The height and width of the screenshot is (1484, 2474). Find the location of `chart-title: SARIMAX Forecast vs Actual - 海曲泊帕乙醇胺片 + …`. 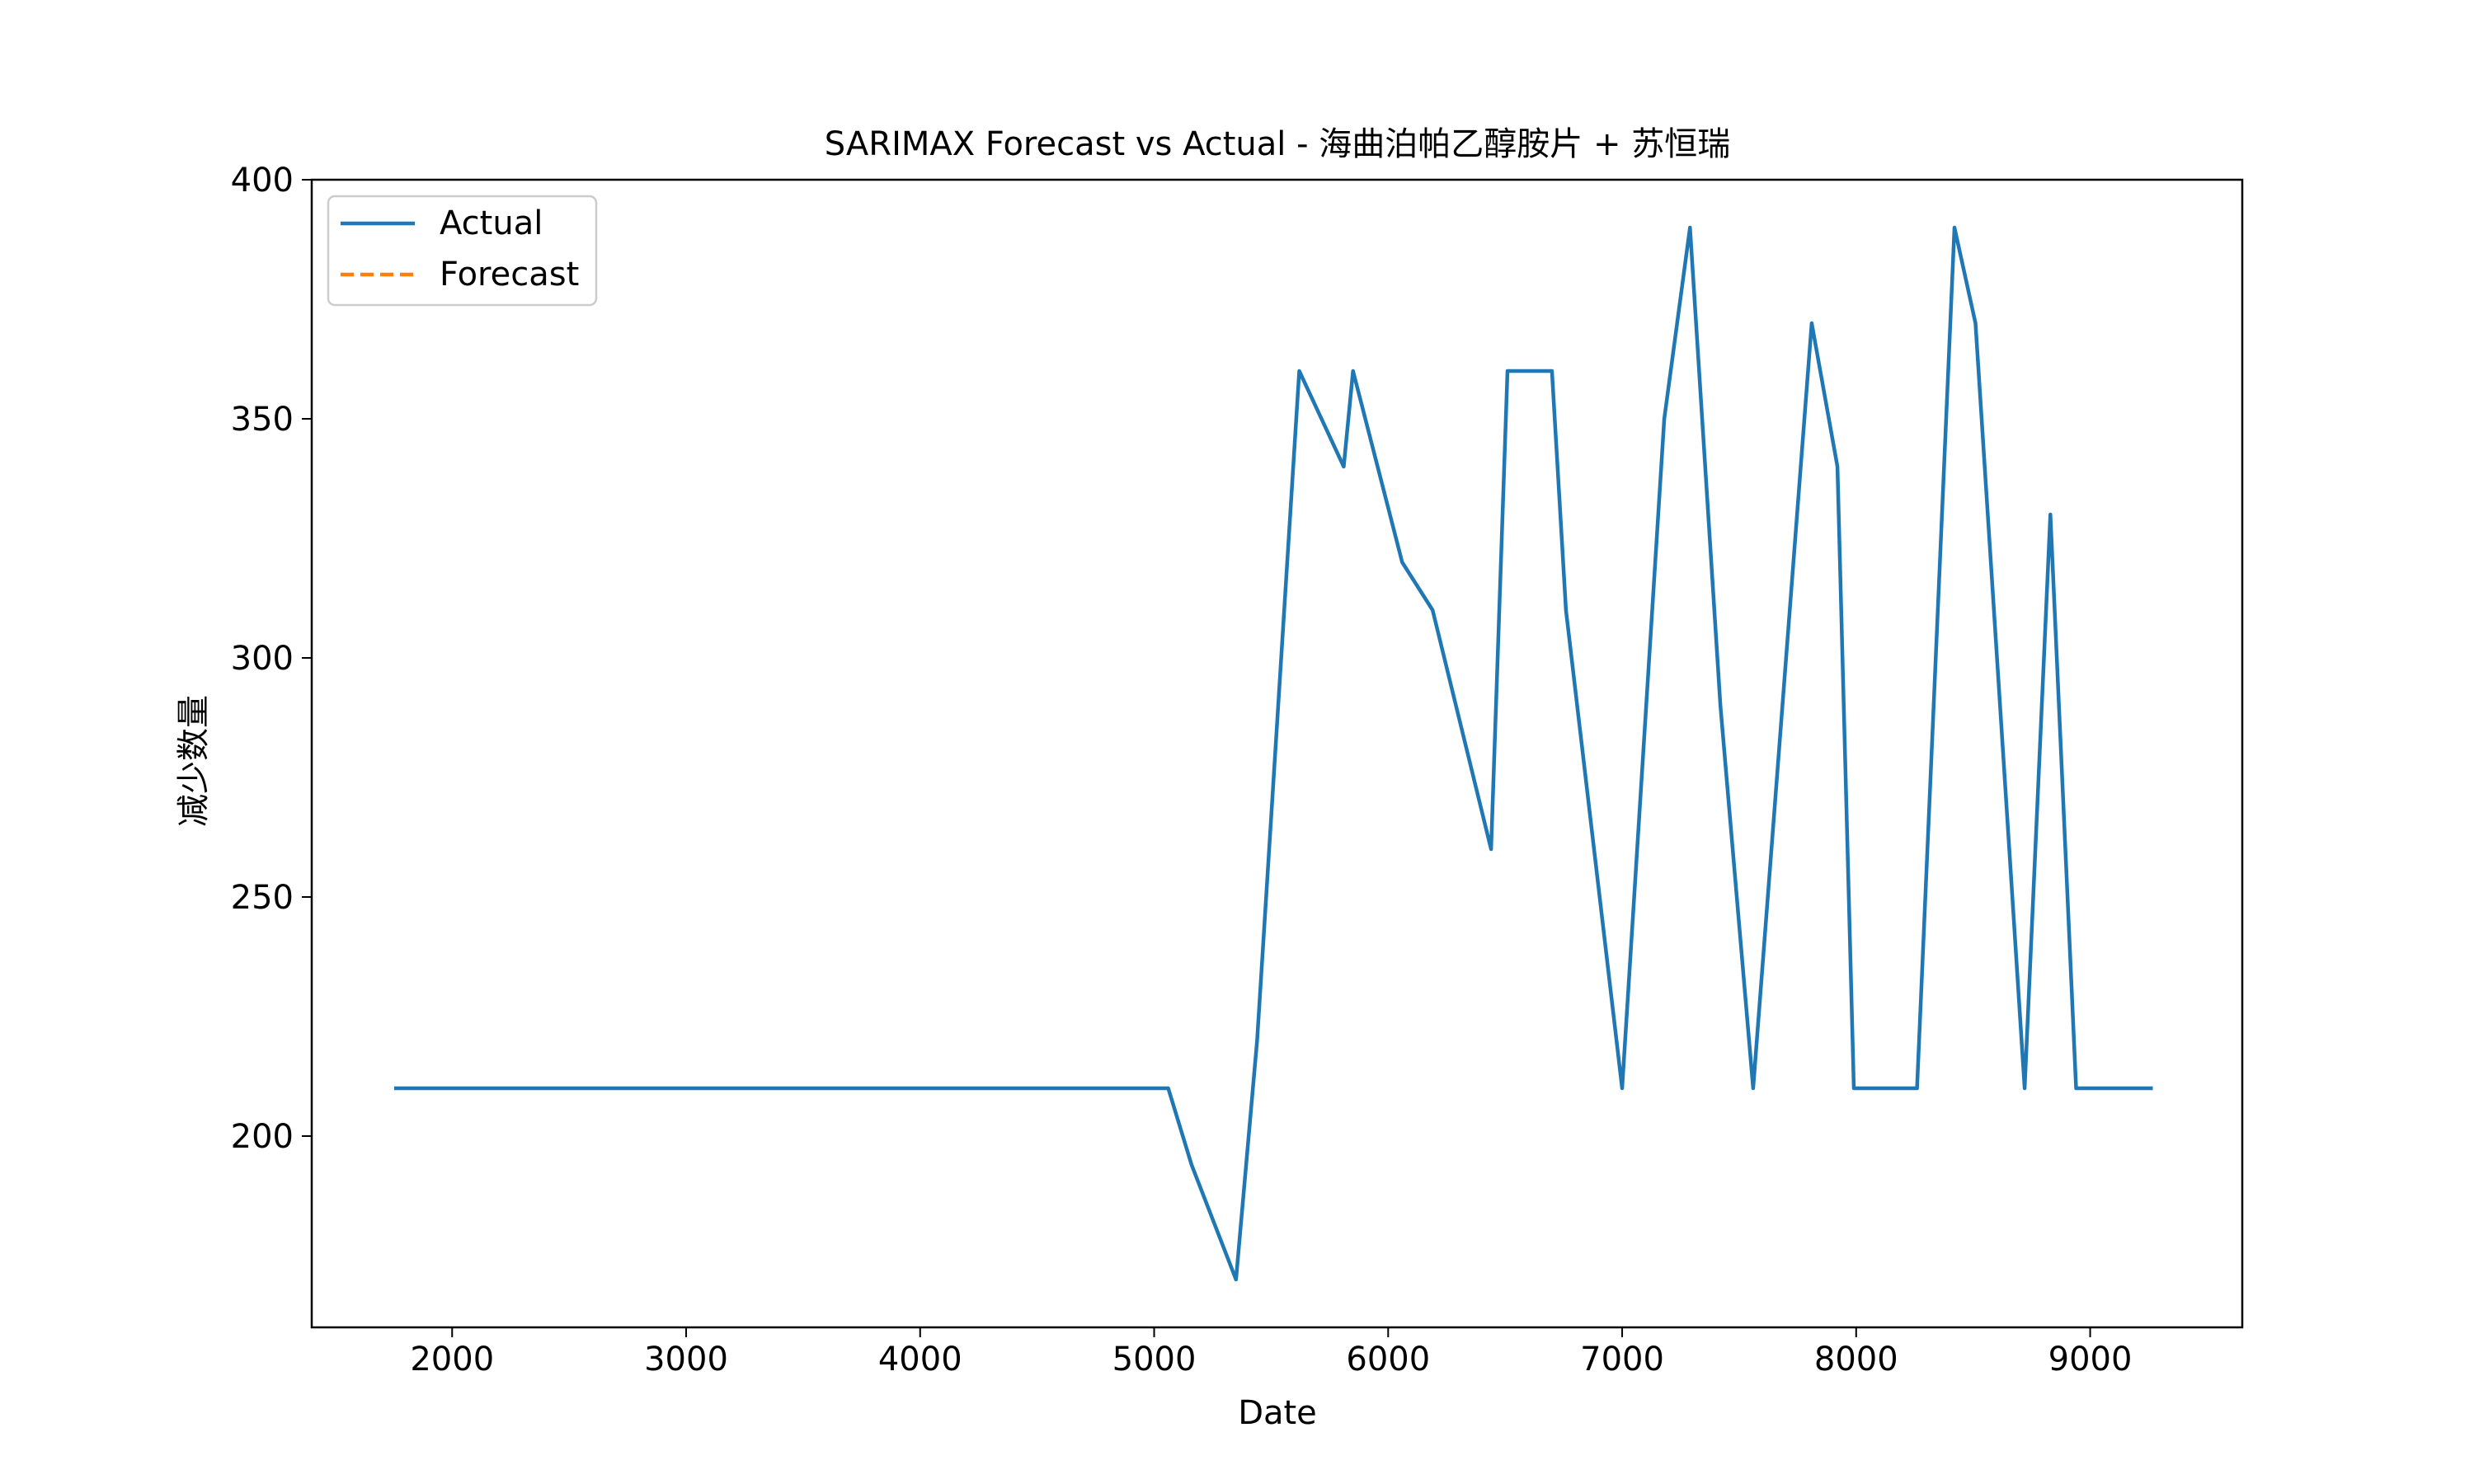

chart-title: SARIMAX Forecast vs Actual - 海曲泊帕乙醇胺片 + … is located at coordinates (1277, 144).